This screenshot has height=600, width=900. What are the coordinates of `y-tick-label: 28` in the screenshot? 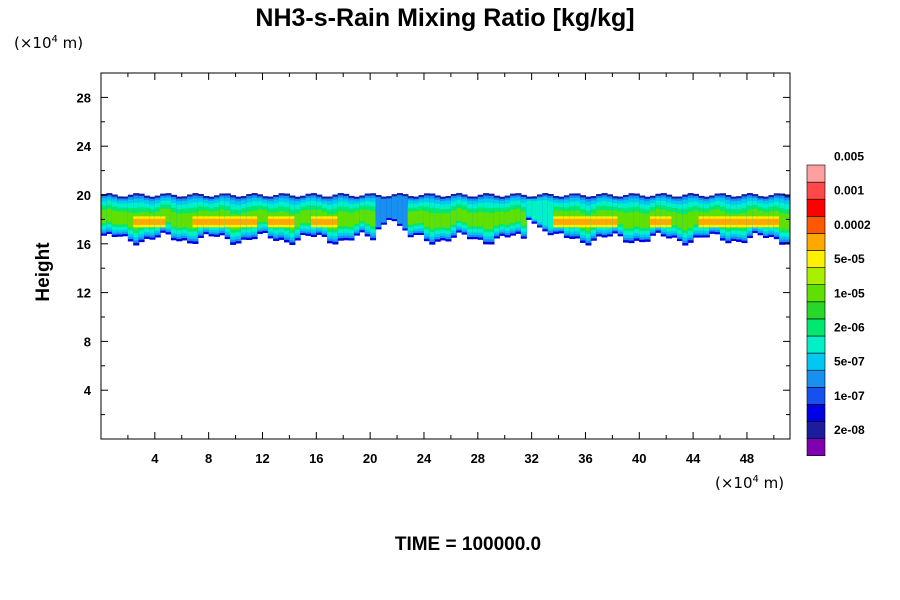 It's located at (84, 97).